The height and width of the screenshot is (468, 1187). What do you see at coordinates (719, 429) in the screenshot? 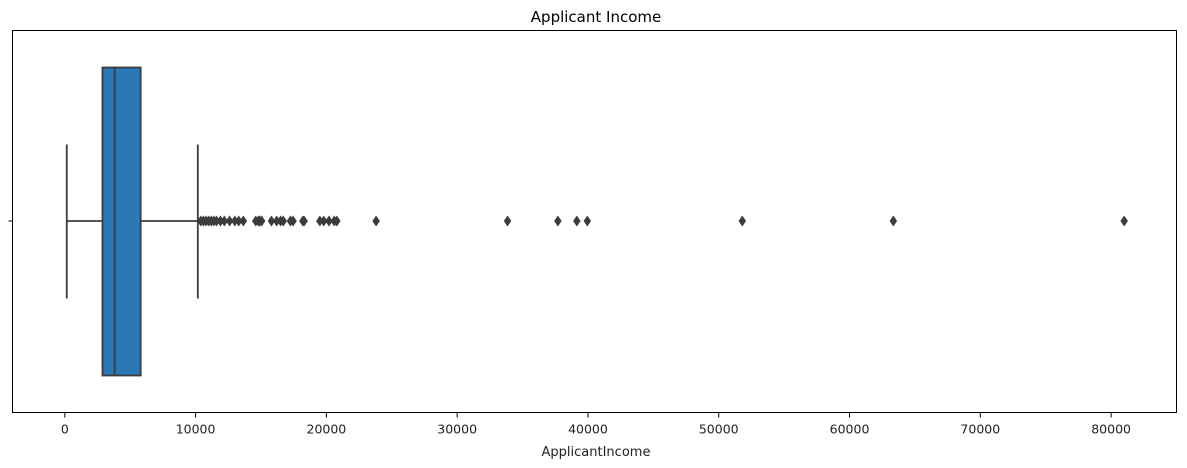
I see `x-tick-label: 50000` at bounding box center [719, 429].